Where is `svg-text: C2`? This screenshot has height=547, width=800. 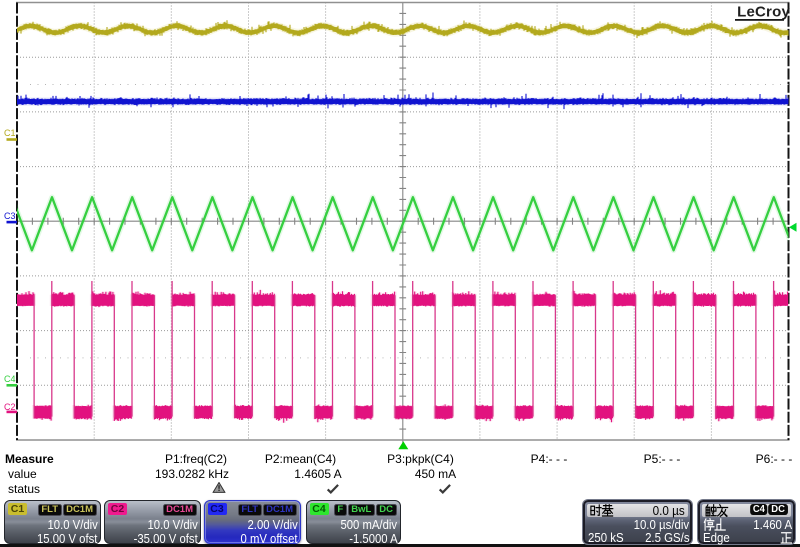 svg-text: C2 is located at coordinates (10, 407).